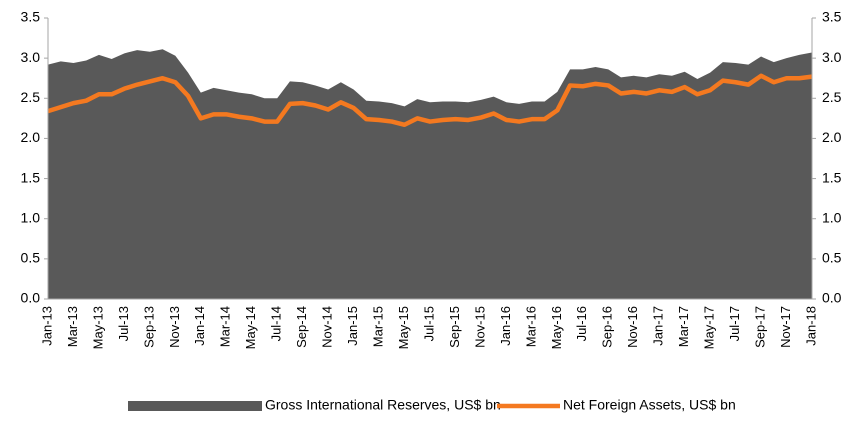 The height and width of the screenshot is (425, 855). Describe the element at coordinates (430, 100) in the screenshot. I see `line` at that location.